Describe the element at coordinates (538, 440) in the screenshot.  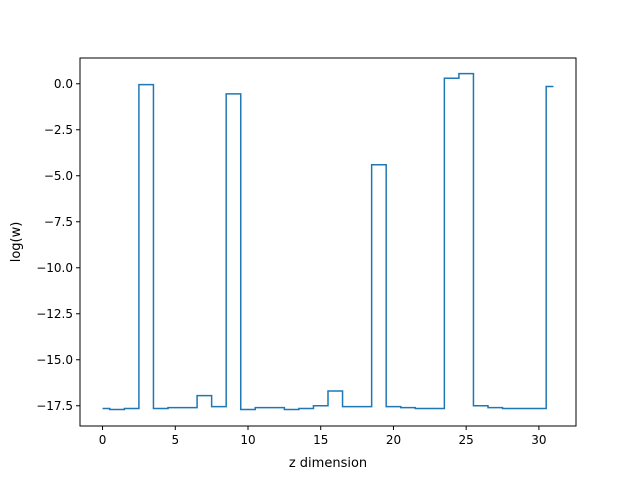
I see `x-tick-label: 30` at that location.